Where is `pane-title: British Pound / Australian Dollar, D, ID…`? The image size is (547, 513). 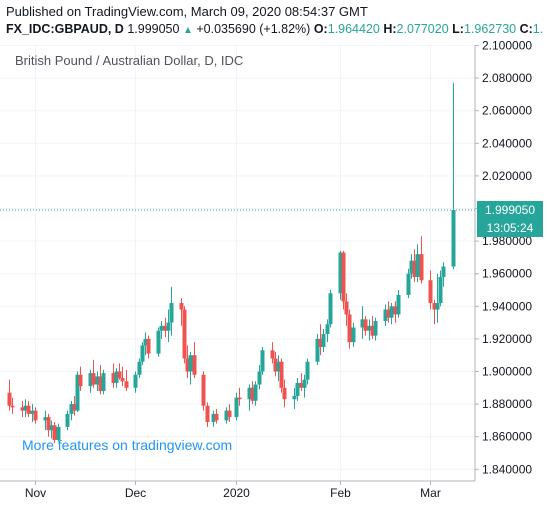 pane-title: British Pound / Australian Dollar, D, ID… is located at coordinates (129, 60).